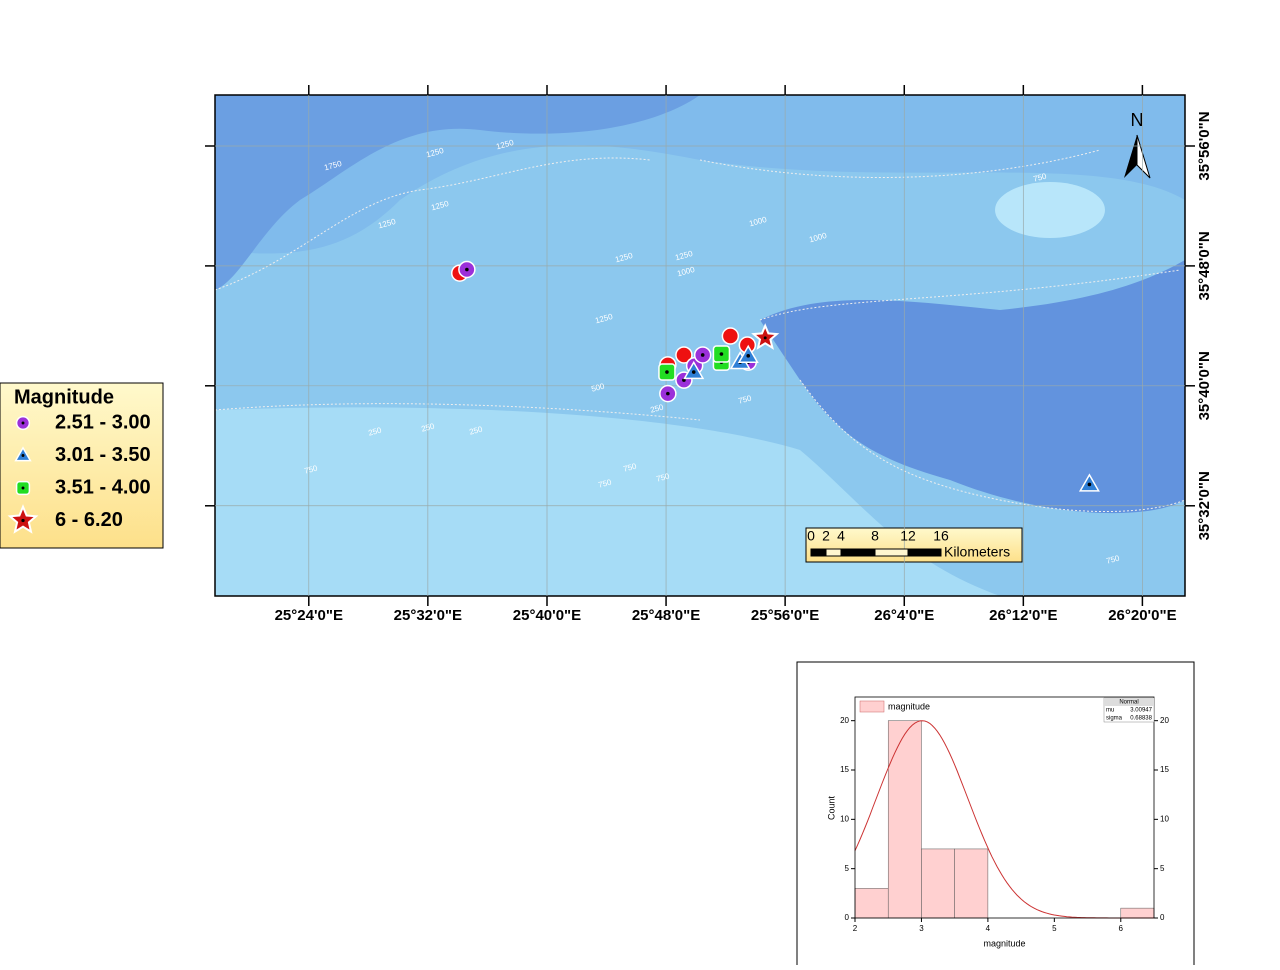  I want to click on fit-param-name: mu, so click(1110, 711).